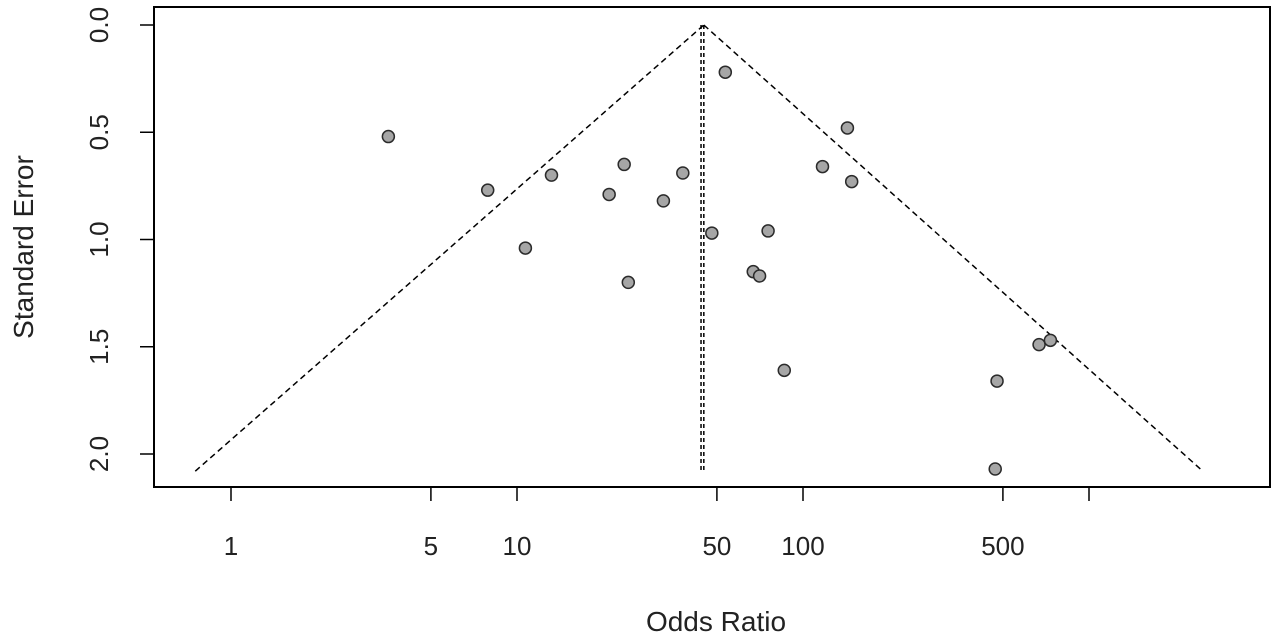 The height and width of the screenshot is (642, 1280). Describe the element at coordinates (1002, 546) in the screenshot. I see `x-tick-label: 500` at that location.